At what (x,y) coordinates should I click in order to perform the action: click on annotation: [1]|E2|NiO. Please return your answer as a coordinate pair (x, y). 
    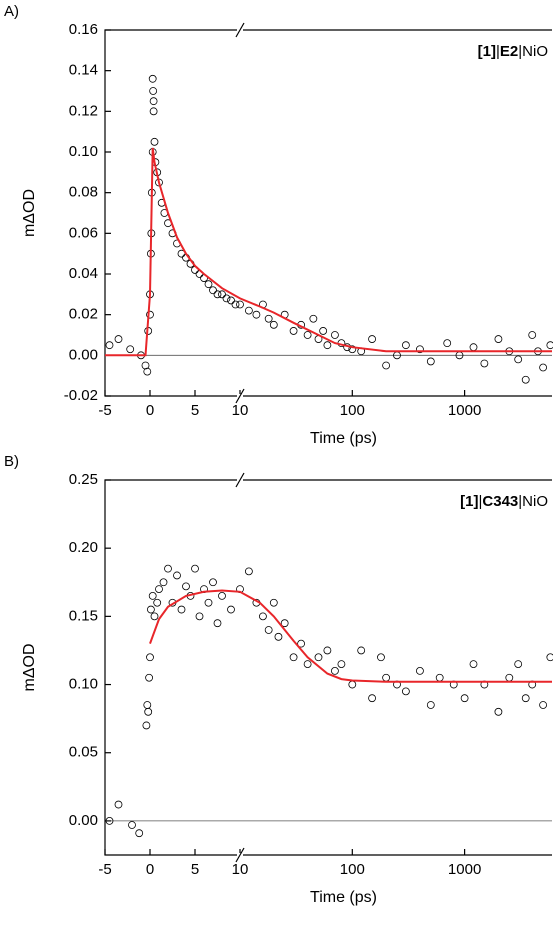
    Looking at the image, I should click on (513, 51).